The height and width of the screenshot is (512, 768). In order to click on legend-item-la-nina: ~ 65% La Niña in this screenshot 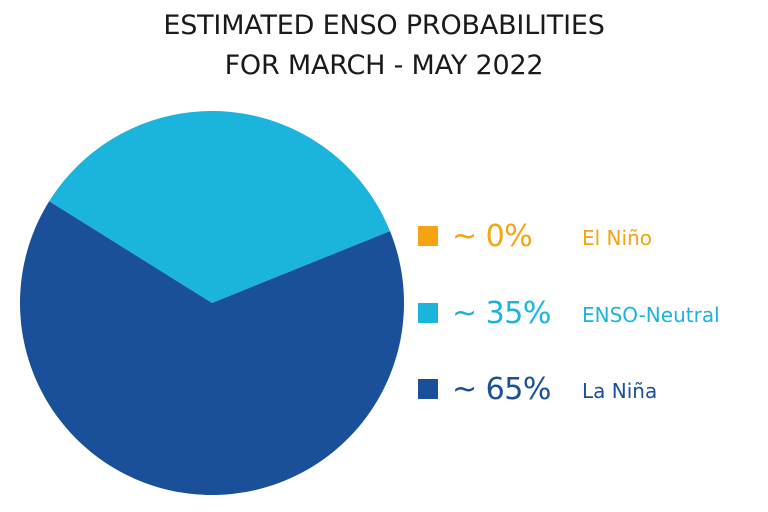, I will do `click(588, 390)`.